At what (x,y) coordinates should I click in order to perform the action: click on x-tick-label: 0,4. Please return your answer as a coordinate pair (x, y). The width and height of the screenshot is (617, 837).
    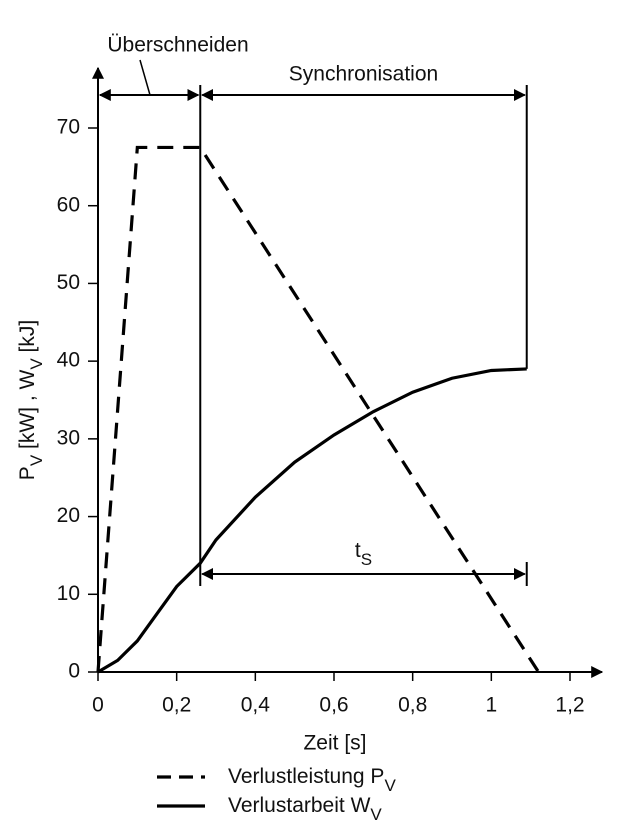
    Looking at the image, I should click on (256, 705).